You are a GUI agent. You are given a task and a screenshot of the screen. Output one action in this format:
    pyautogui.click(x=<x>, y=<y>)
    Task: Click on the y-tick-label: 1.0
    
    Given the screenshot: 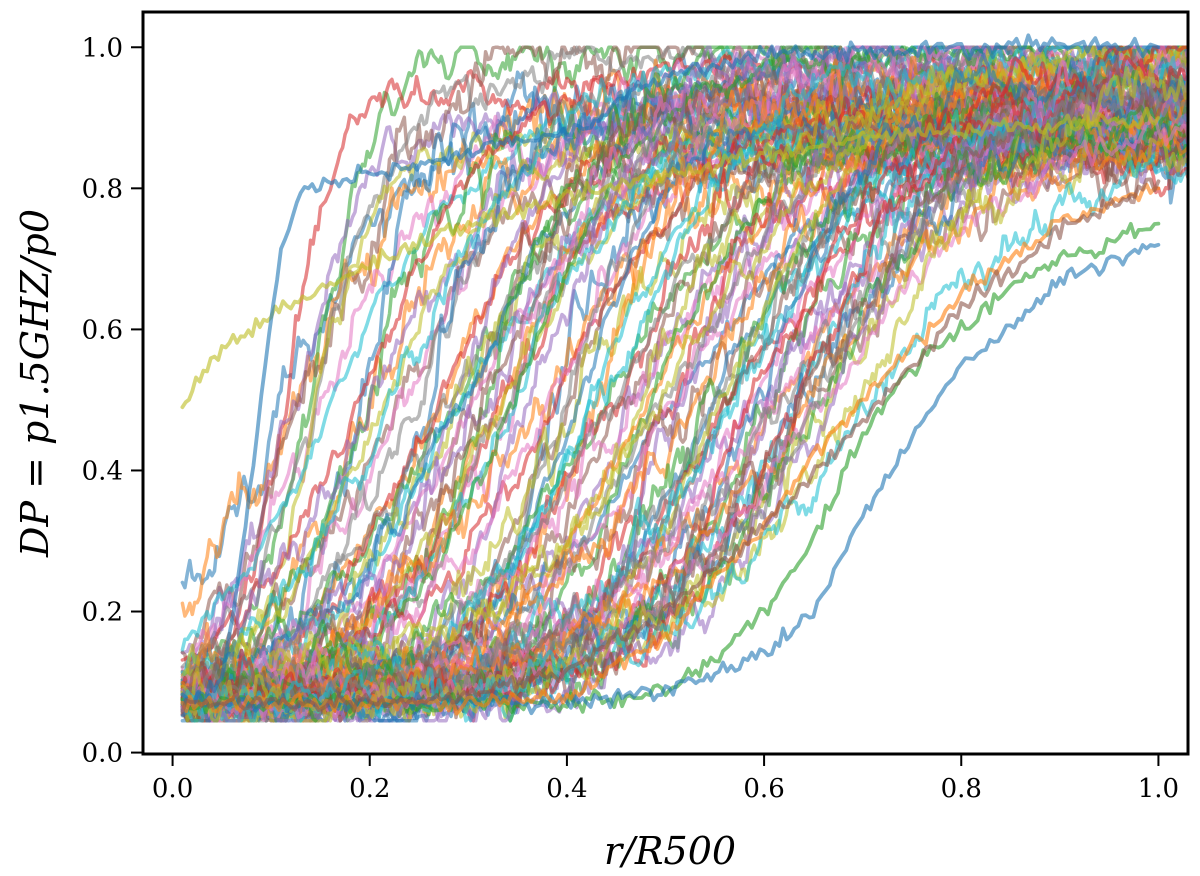 What is the action you would take?
    pyautogui.click(x=102, y=48)
    